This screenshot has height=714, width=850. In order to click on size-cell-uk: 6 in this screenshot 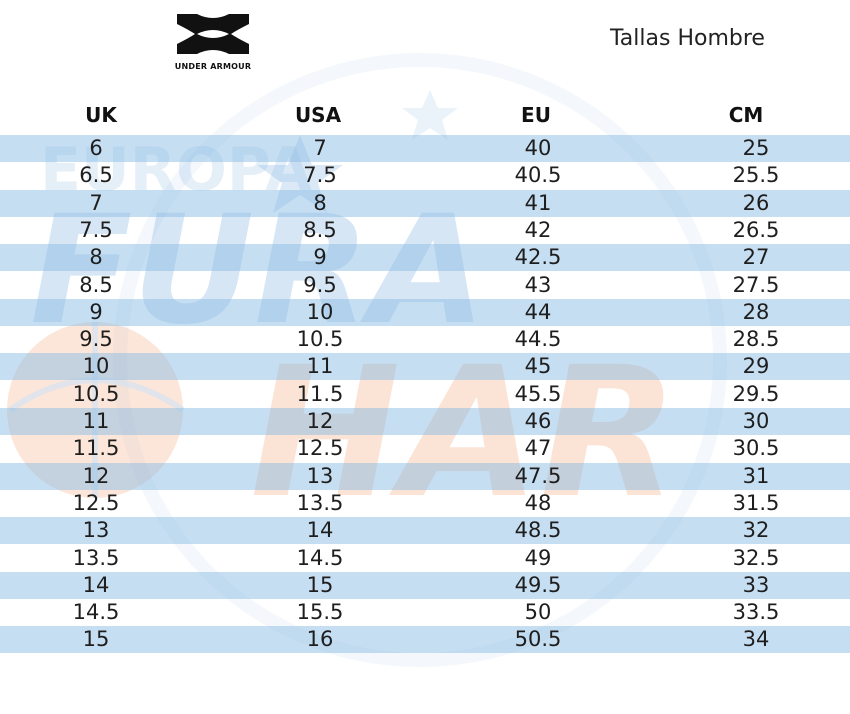, I will do `click(96, 148)`.